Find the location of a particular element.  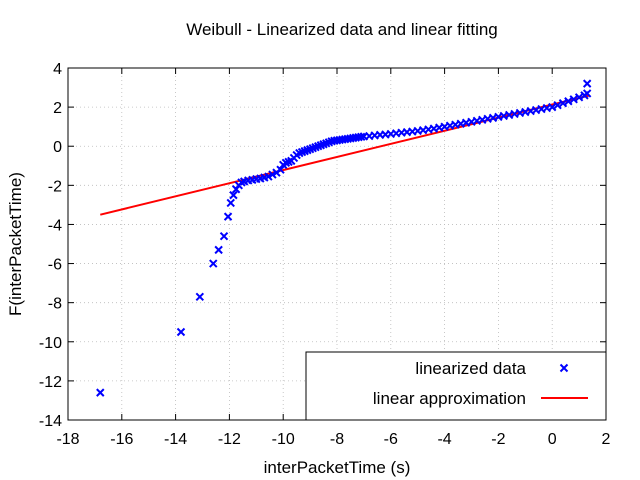

x-tick-label: -14 is located at coordinates (175, 439).